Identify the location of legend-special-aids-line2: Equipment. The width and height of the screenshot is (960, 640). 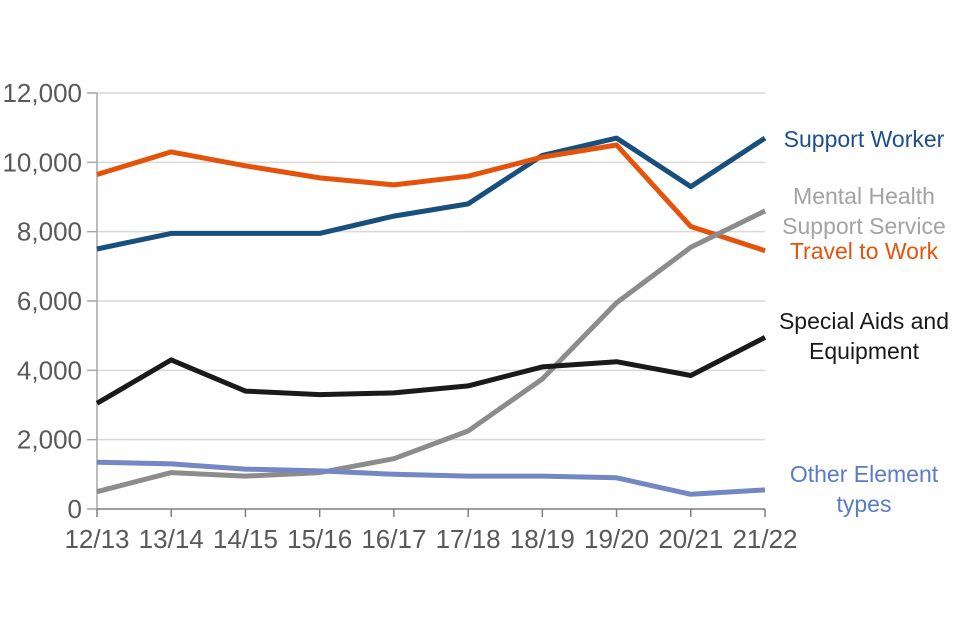
(864, 351).